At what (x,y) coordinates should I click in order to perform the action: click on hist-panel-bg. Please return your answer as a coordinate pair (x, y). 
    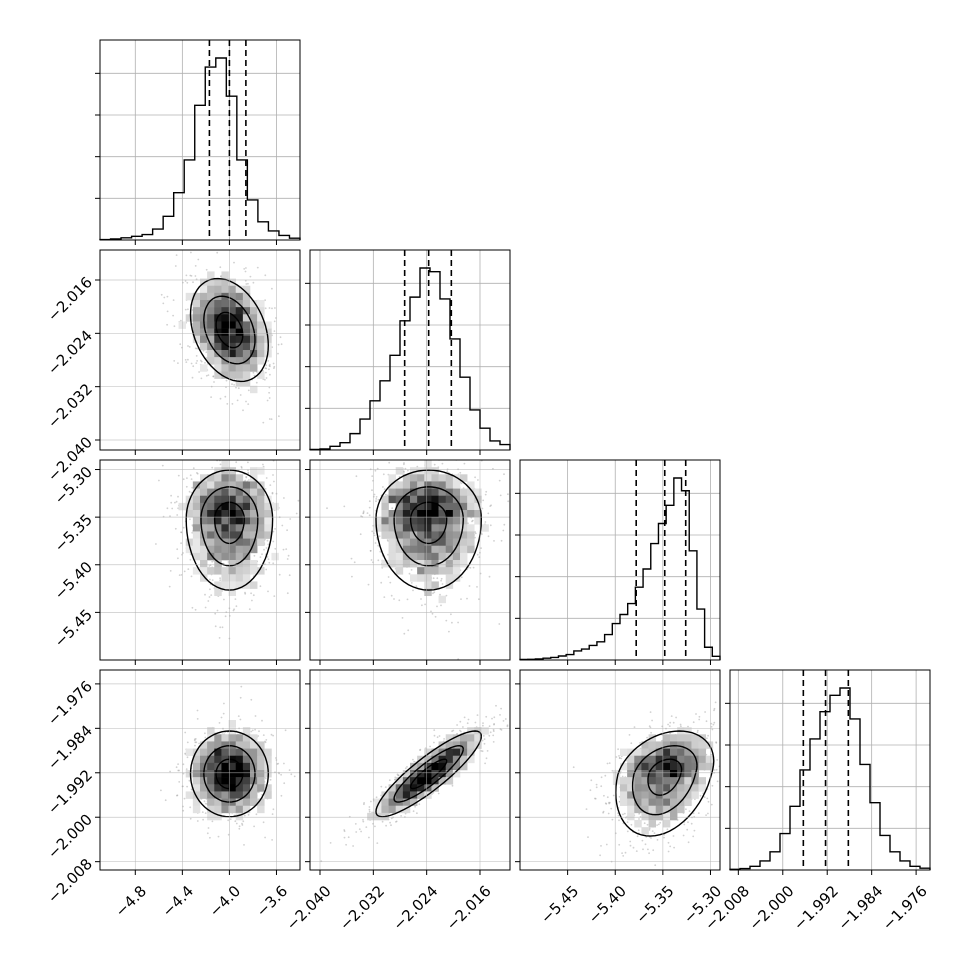
    Looking at the image, I should click on (620, 560).